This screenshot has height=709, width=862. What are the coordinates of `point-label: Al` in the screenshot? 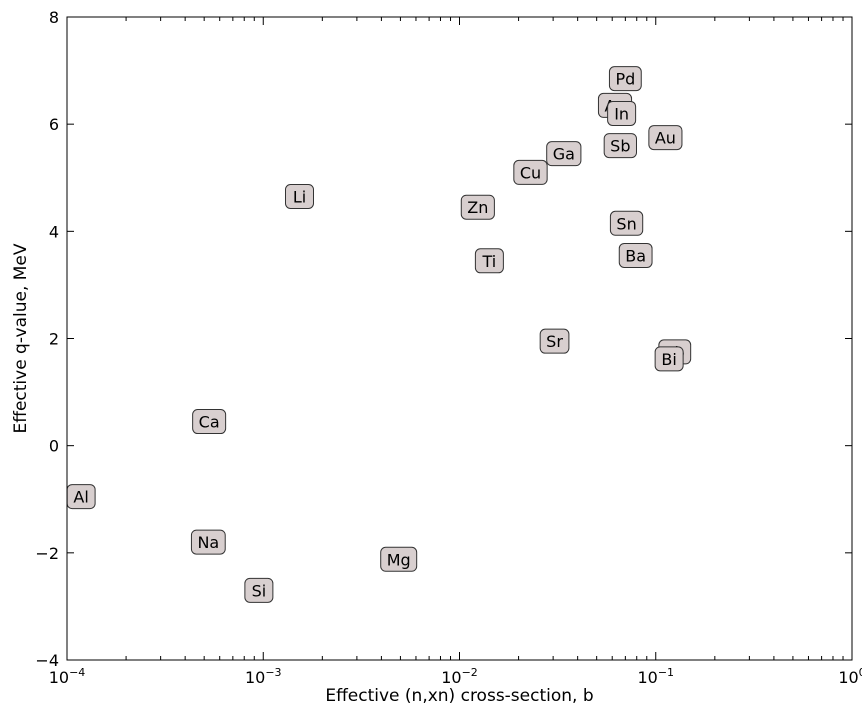 It's located at (80, 497).